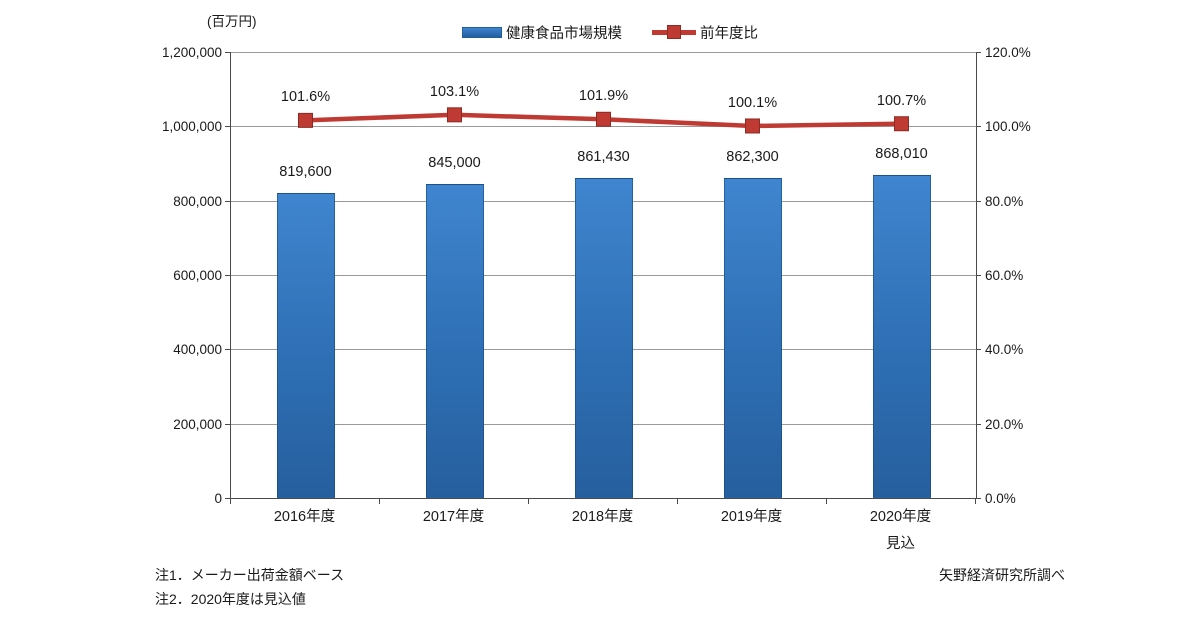 The image size is (1200, 630). Describe the element at coordinates (900, 544) in the screenshot. I see `x-axis-sublabel-2020年度: 見込` at that location.